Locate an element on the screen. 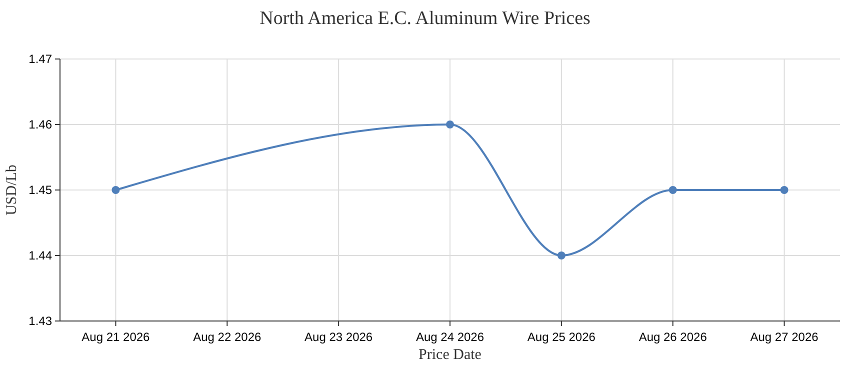 The width and height of the screenshot is (850, 370). y-tick-label: 1.47 is located at coordinates (40, 59).